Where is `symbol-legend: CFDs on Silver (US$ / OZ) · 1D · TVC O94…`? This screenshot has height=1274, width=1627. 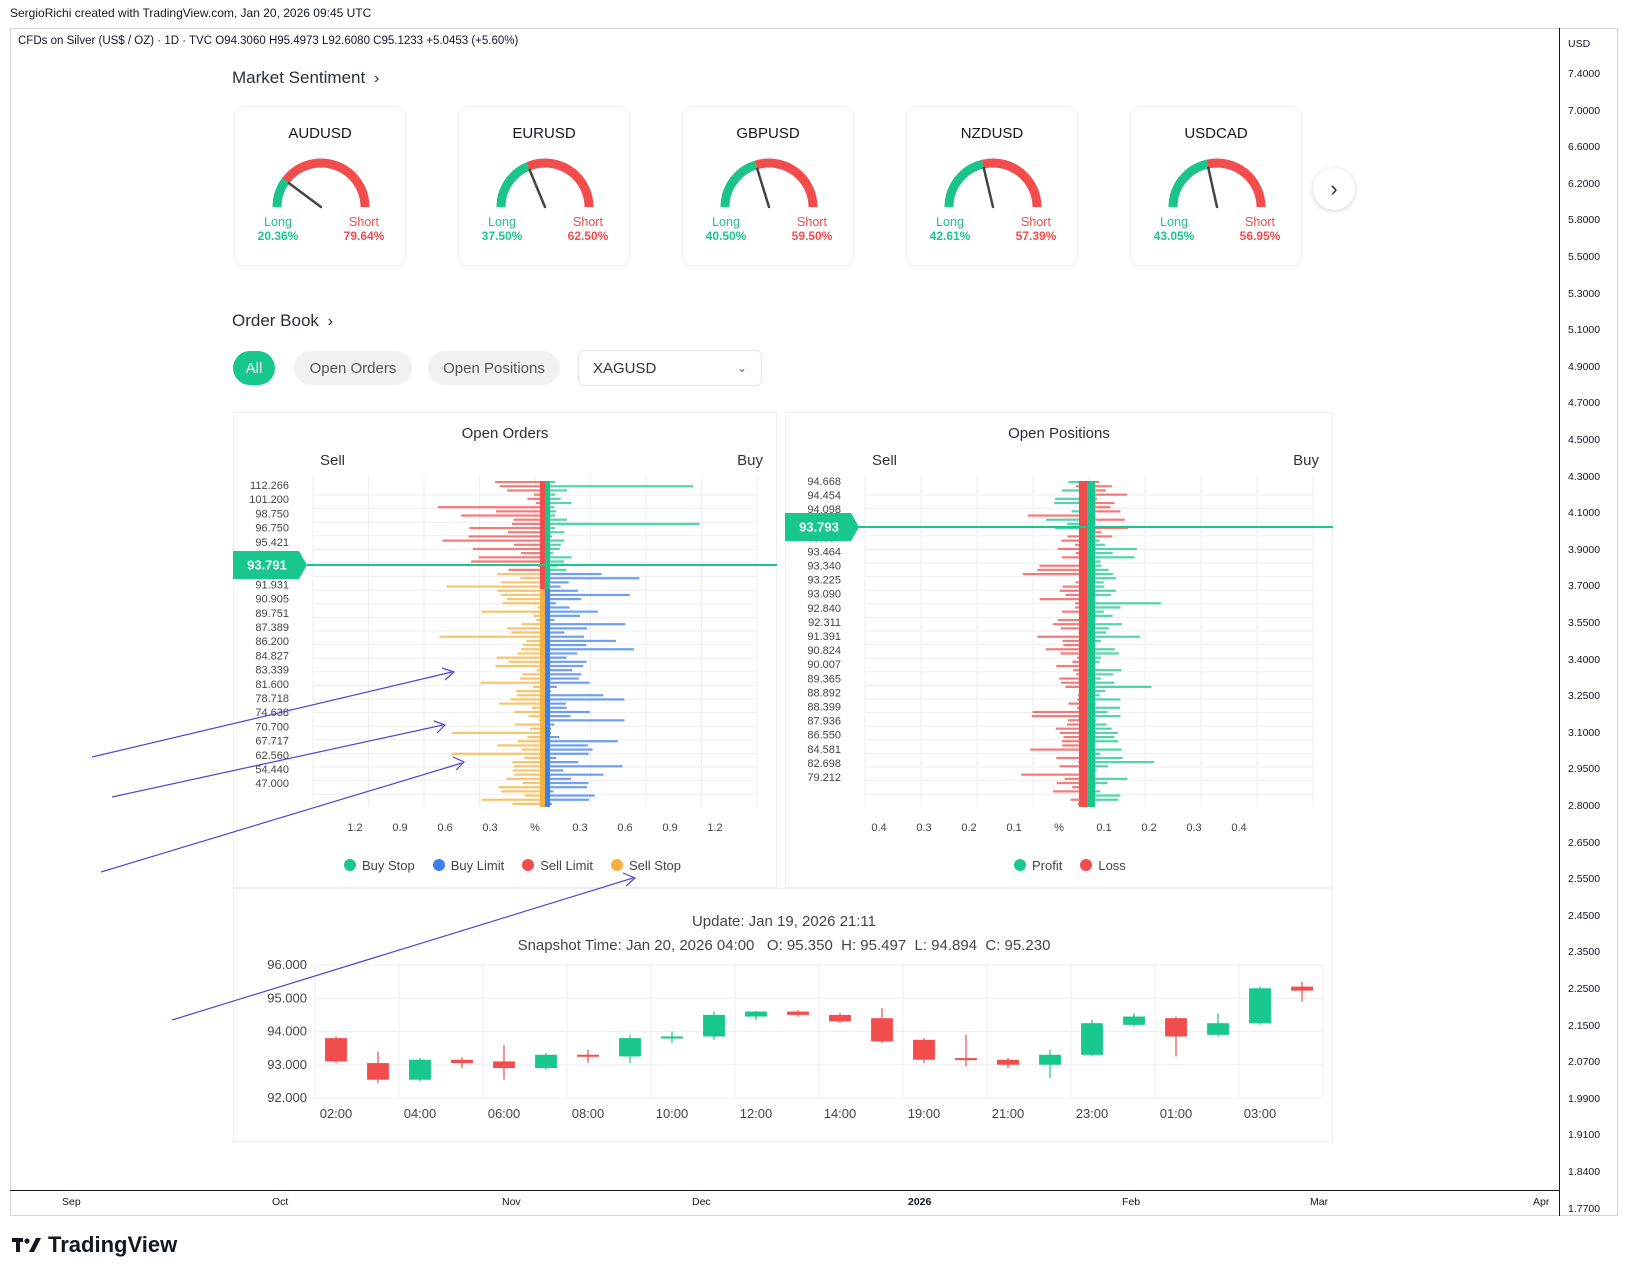
symbol-legend: CFDs on Silver (US$ / OZ) · 1D · TVC O94… is located at coordinates (268, 41).